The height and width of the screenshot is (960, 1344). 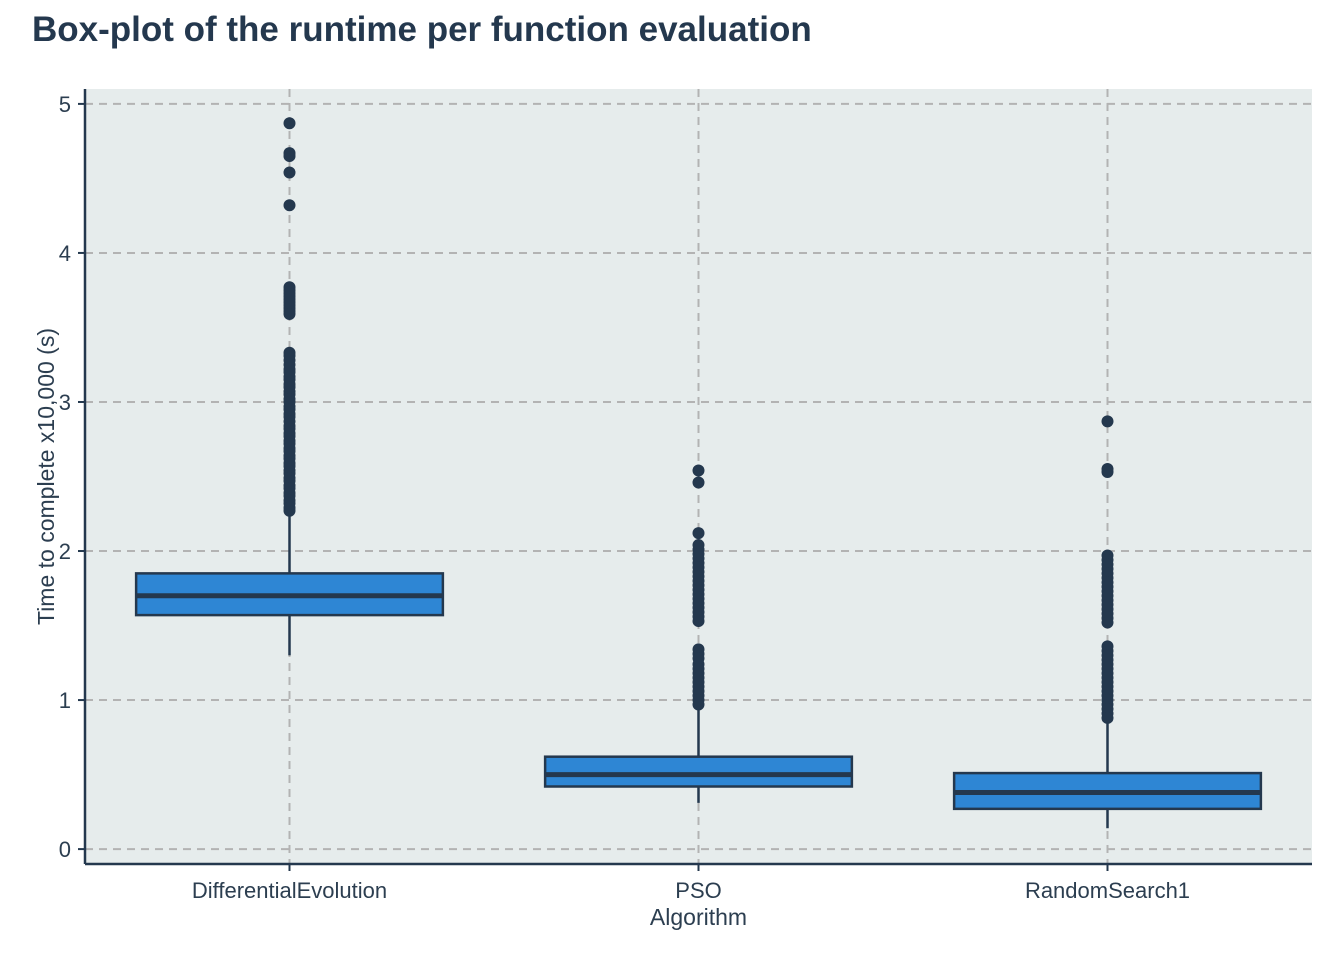 What do you see at coordinates (65, 253) in the screenshot?
I see `y-tick-label: 4` at bounding box center [65, 253].